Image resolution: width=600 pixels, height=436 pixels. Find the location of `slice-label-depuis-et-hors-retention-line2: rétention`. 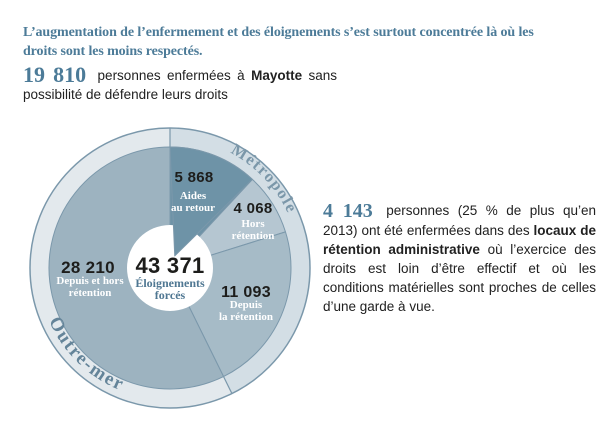

slice-label-depuis-et-hors-retention-line2: rétention is located at coordinates (90, 293).